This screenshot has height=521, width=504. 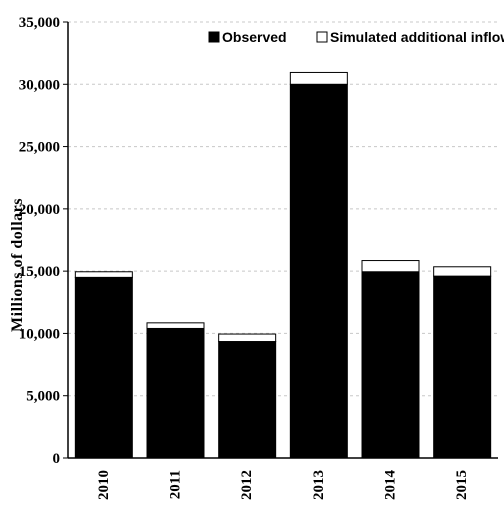 What do you see at coordinates (417, 37) in the screenshot?
I see `legend-label-simulated: Simulated additional inflows` at bounding box center [417, 37].